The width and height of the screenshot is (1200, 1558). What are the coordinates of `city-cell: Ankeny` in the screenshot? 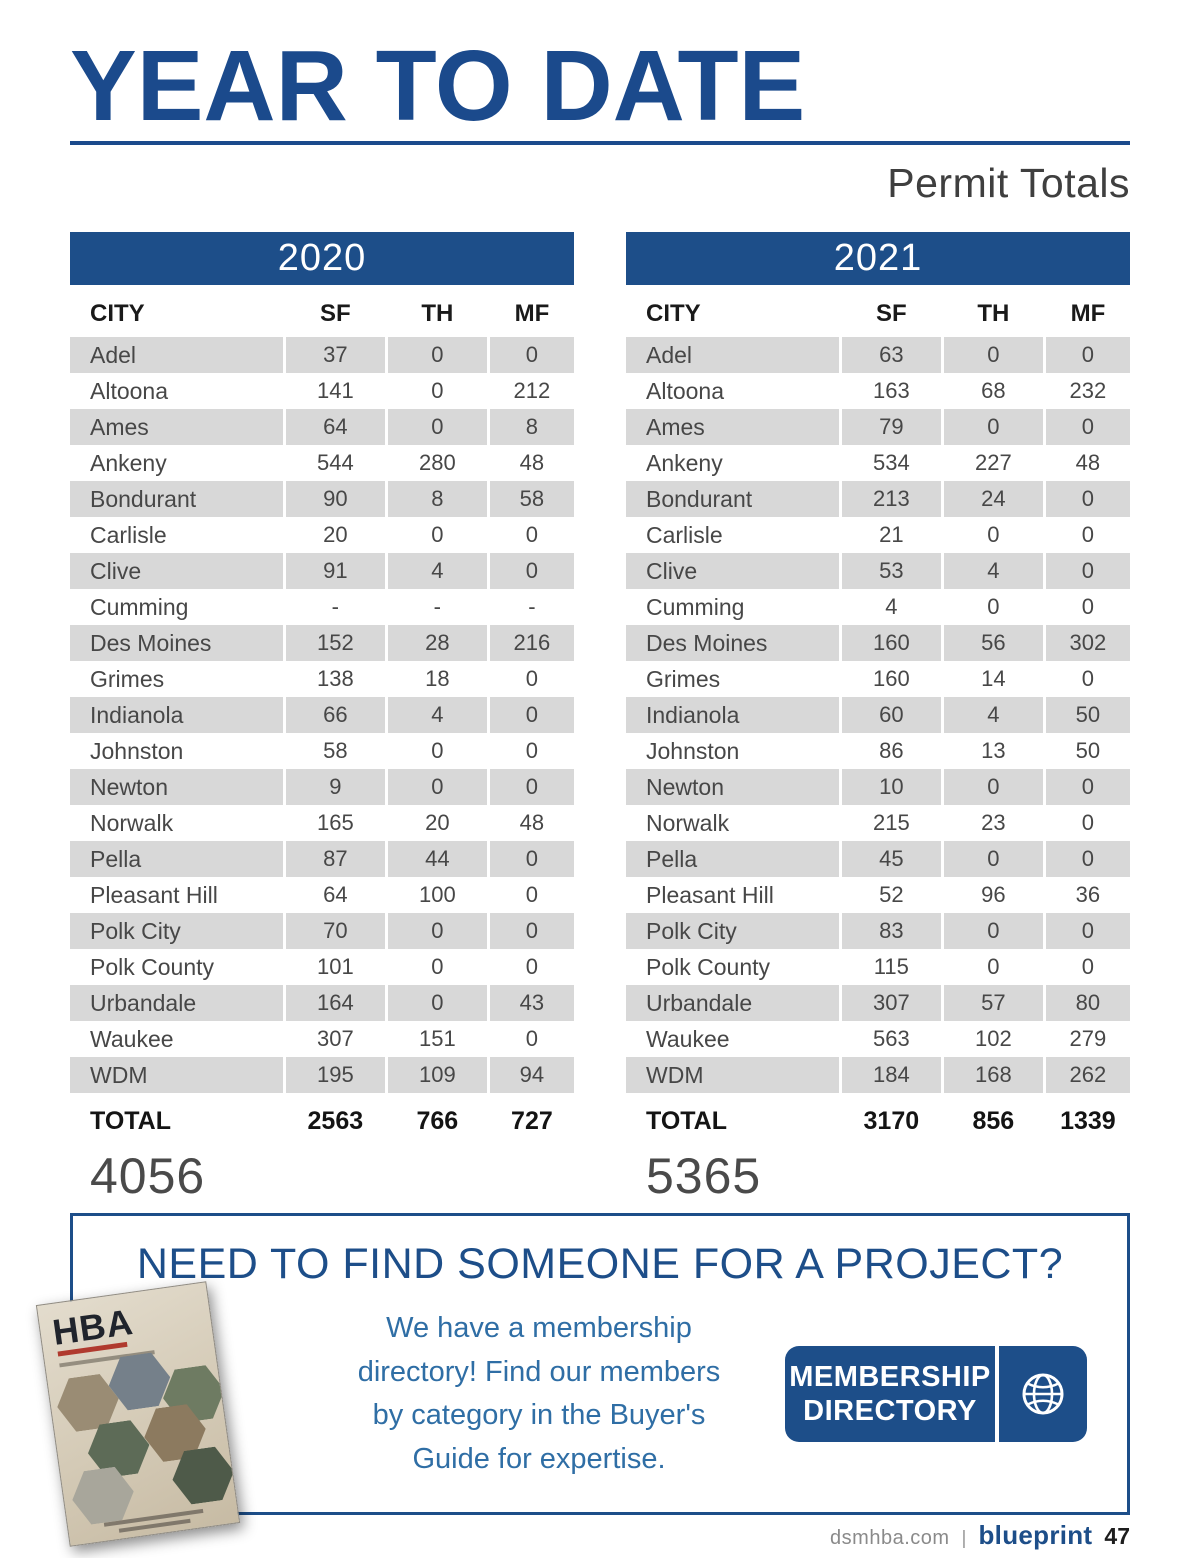 It's located at (128, 462).